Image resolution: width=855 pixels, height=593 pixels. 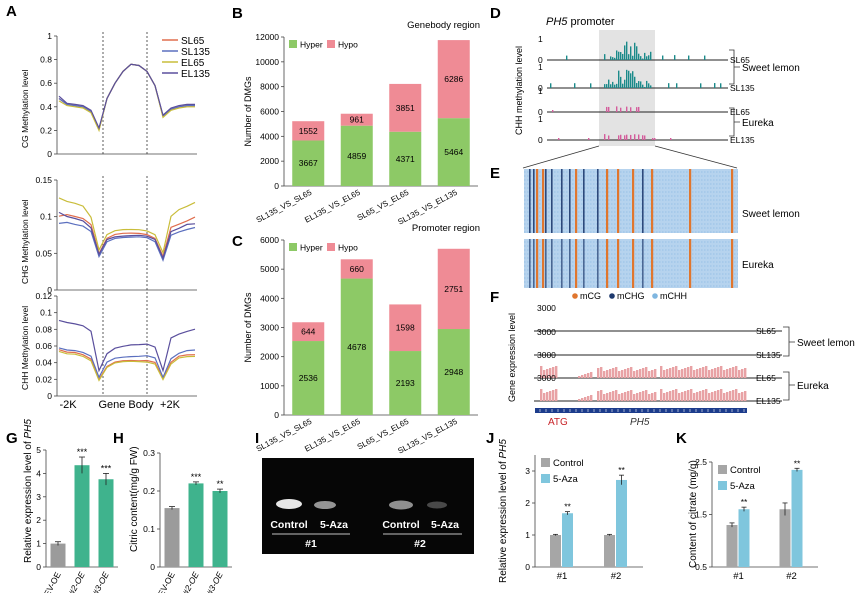 What do you see at coordinates (43, 363) in the screenshot?
I see `y-tick-label: 0.04` at bounding box center [43, 363].